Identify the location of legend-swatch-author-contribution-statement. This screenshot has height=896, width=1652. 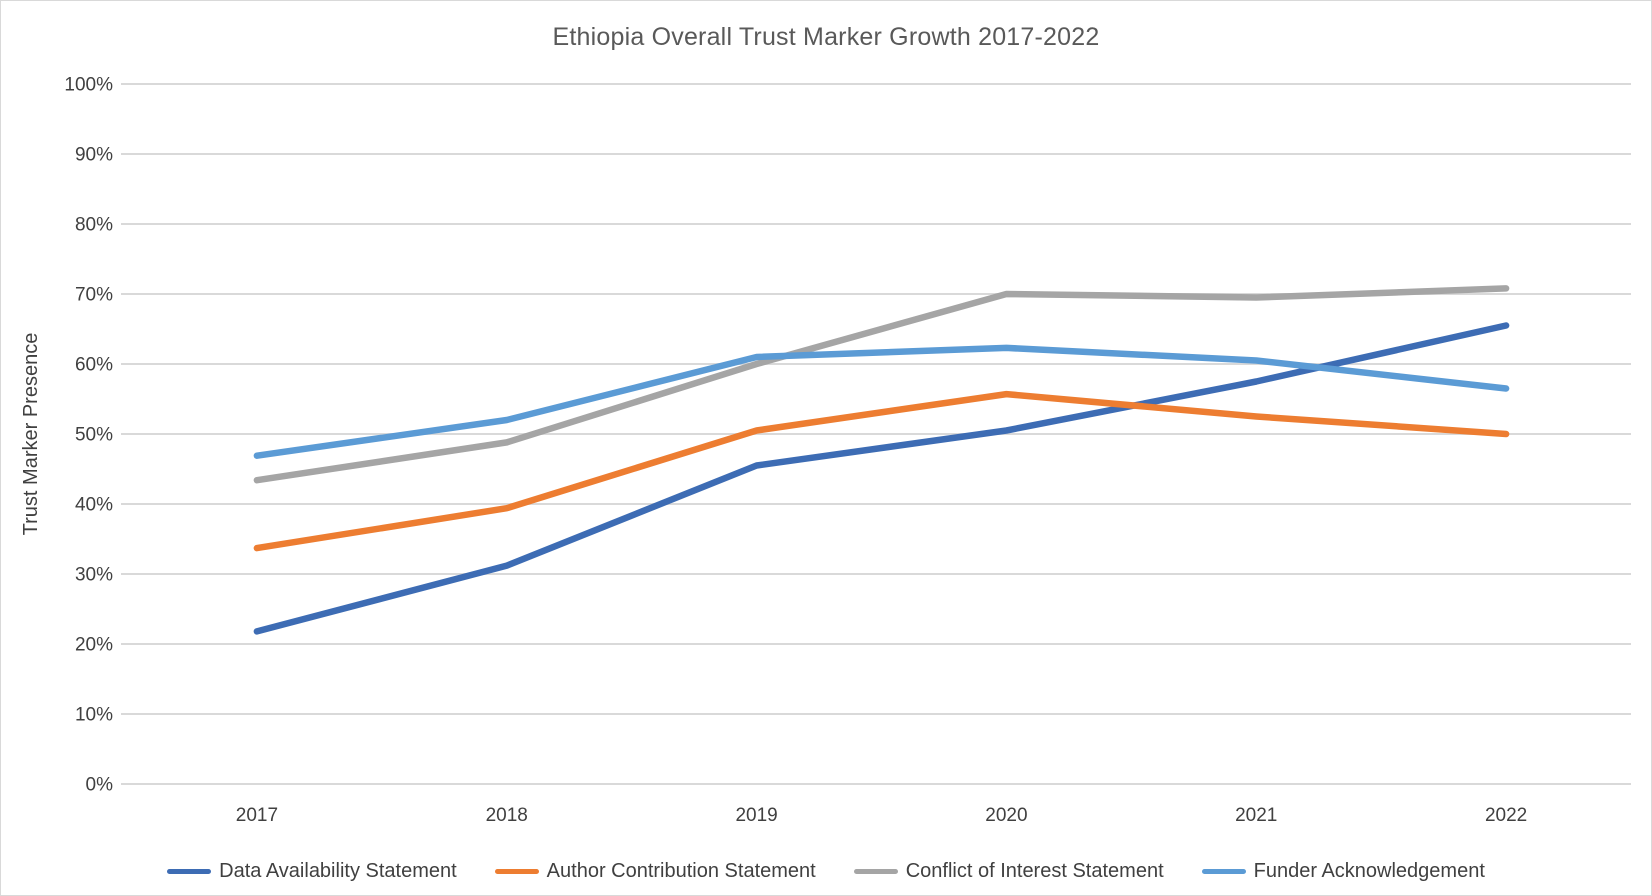
(516, 871).